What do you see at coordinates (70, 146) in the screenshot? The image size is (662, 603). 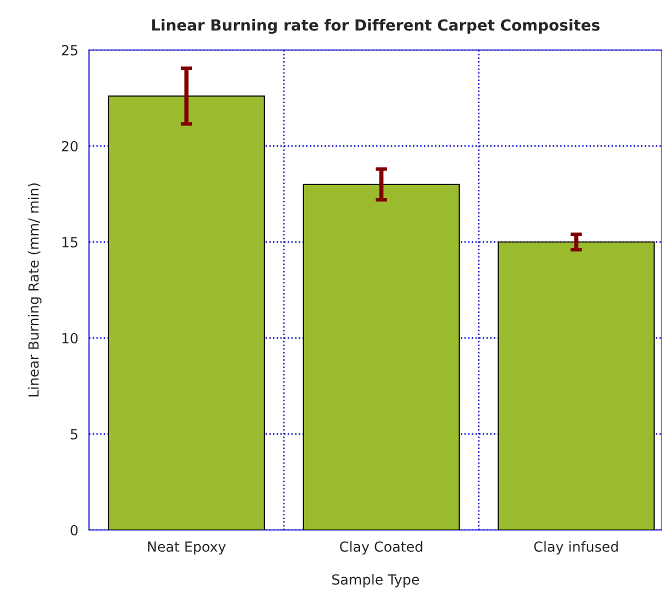 I see `y-tick-label: 20` at bounding box center [70, 146].